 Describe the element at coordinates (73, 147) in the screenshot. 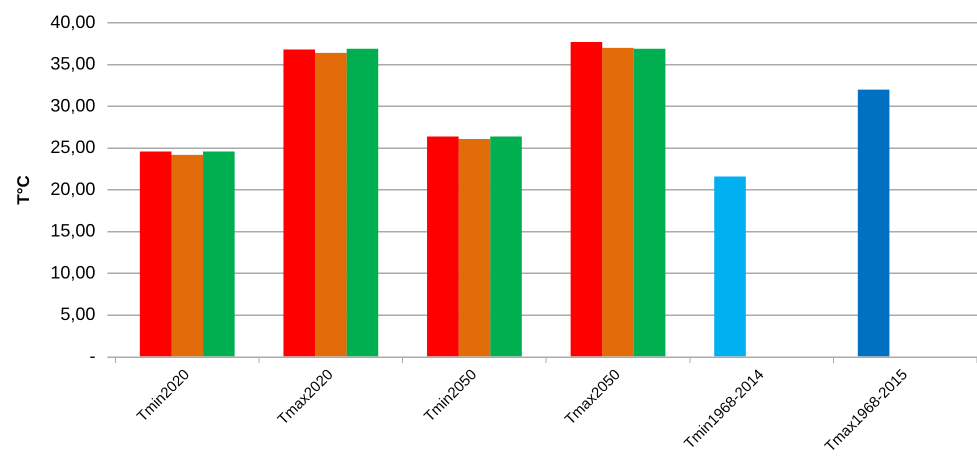

I see `y-tick-label: 25,00` at that location.